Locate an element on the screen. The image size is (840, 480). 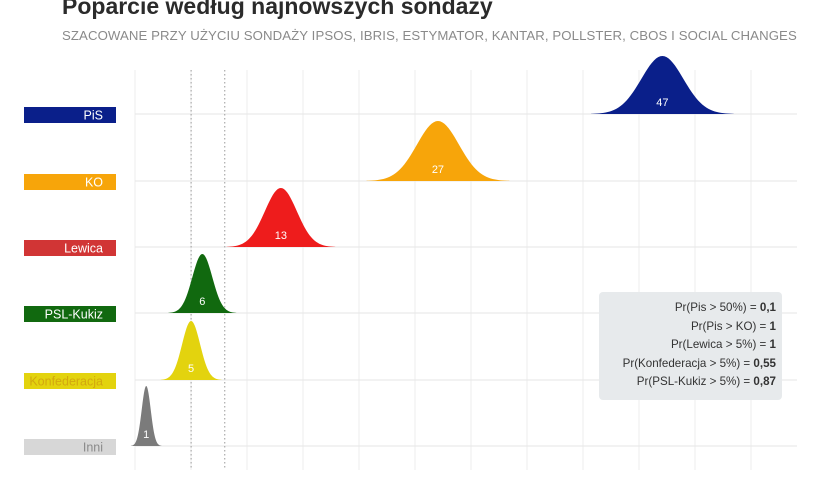
legend-label: Konfederacja is located at coordinates (66, 381).